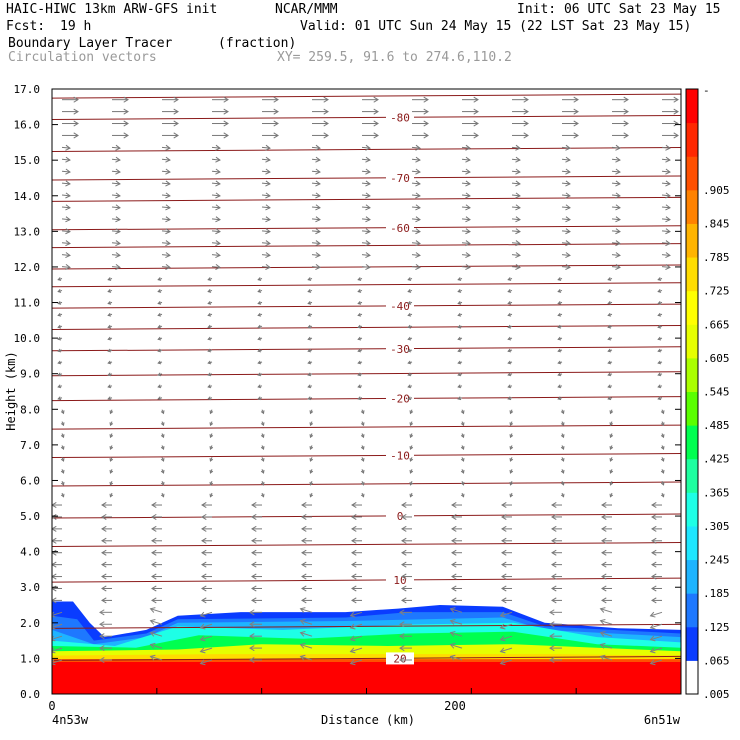 The height and width of the screenshot is (740, 740). I want to click on contour-label: -30, so click(400, 349).